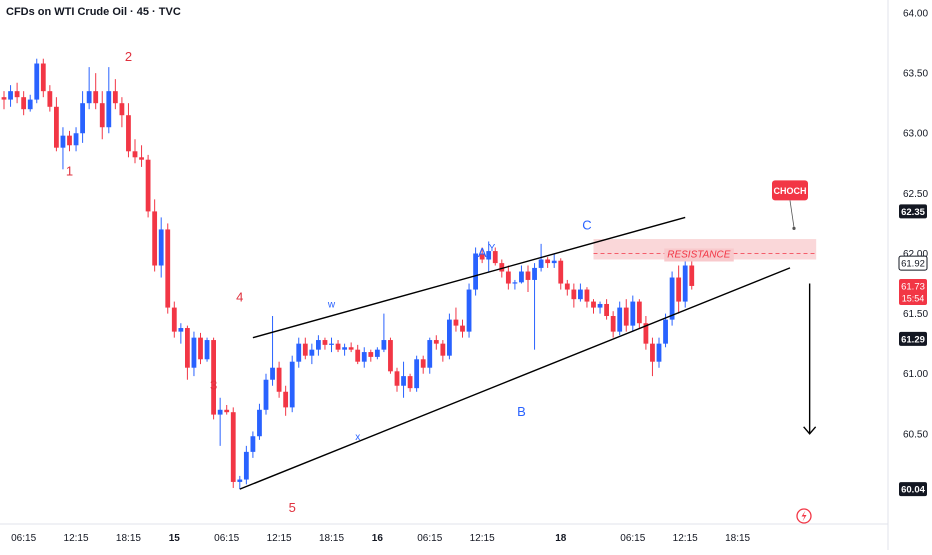  I want to click on choch-pointer, so click(792, 214).